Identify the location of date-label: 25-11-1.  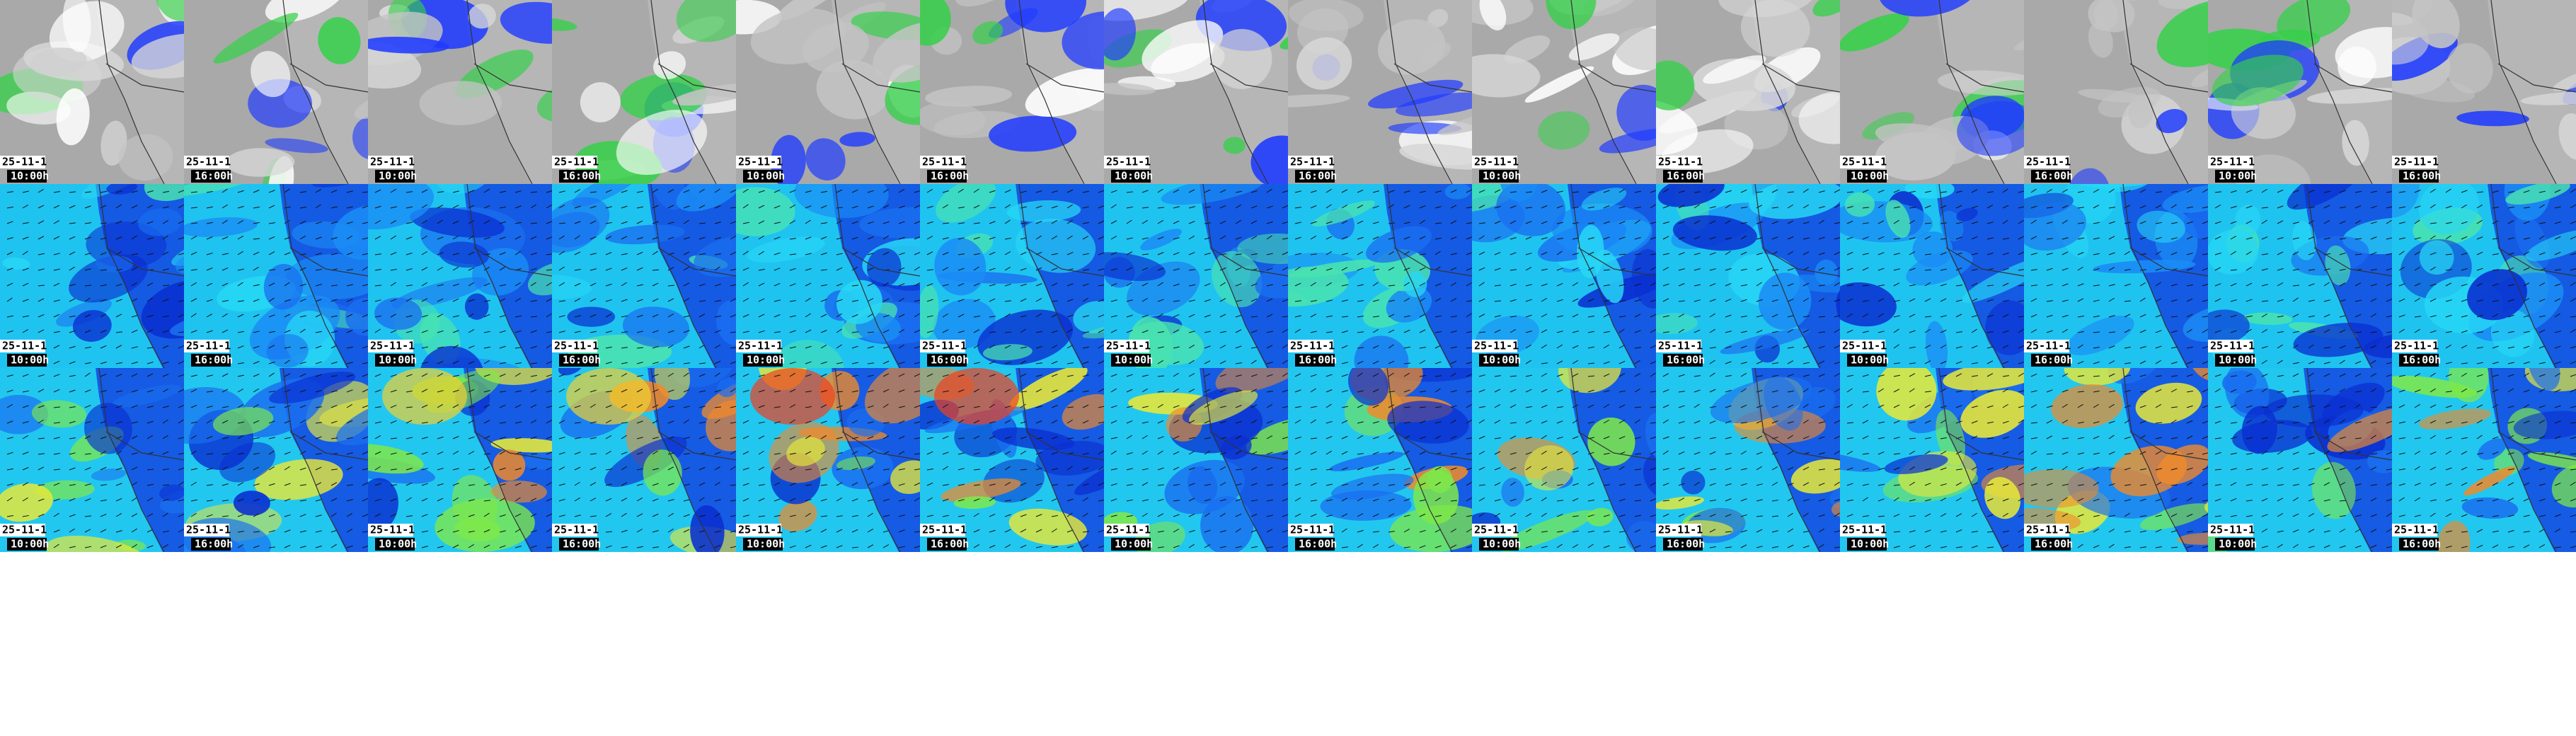
(1129, 346).